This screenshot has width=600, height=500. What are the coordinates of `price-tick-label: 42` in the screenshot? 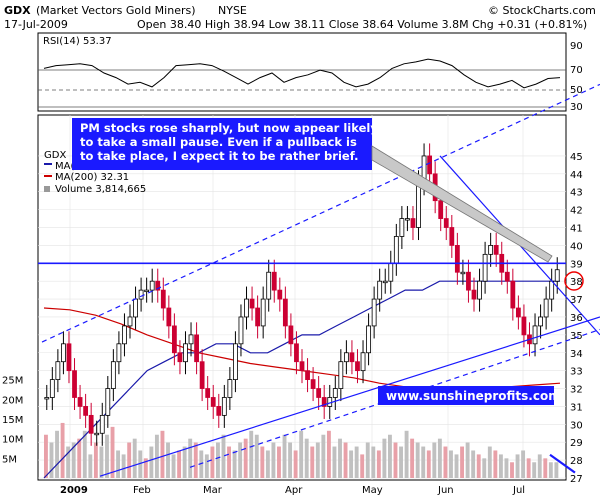 It's located at (576, 211).